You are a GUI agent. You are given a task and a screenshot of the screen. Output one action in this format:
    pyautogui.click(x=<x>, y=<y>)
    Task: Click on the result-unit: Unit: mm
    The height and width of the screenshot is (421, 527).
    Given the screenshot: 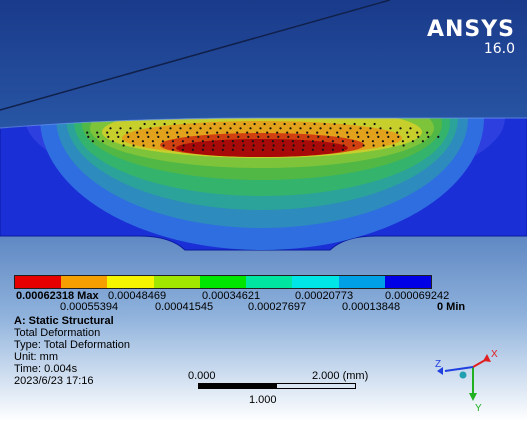 What is the action you would take?
    pyautogui.click(x=36, y=357)
    